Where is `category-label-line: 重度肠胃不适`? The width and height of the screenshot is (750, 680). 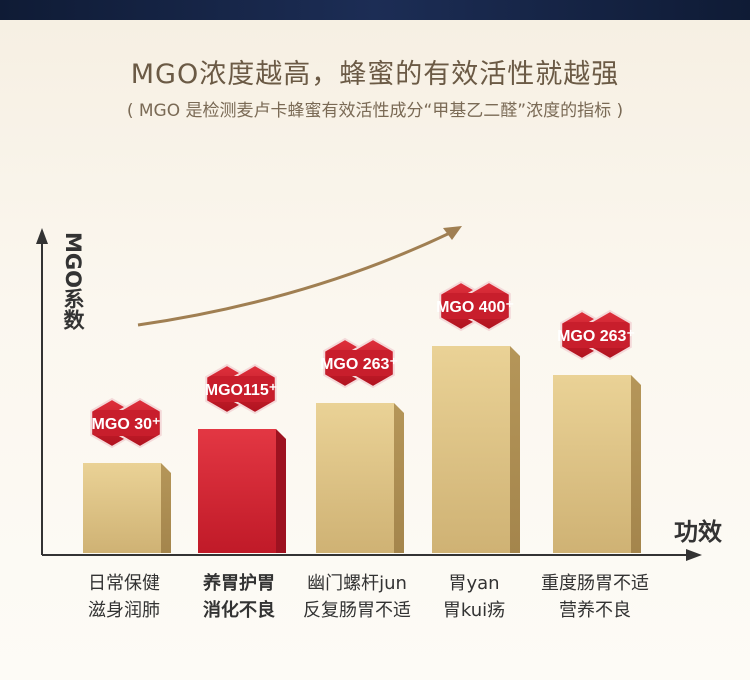 category-label-line: 重度肠胃不适 is located at coordinates (595, 583).